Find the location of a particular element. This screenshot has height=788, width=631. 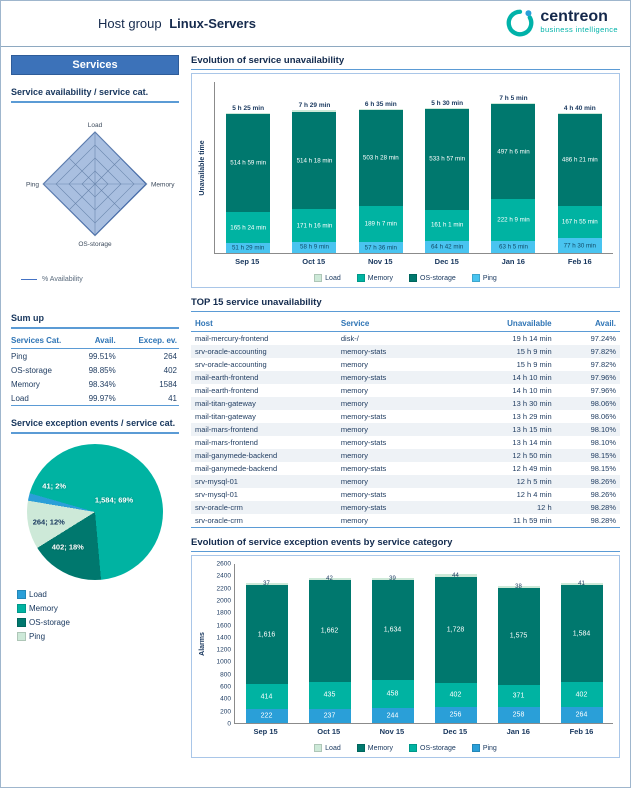

bar-value-label: 458 is located at coordinates (392, 694).